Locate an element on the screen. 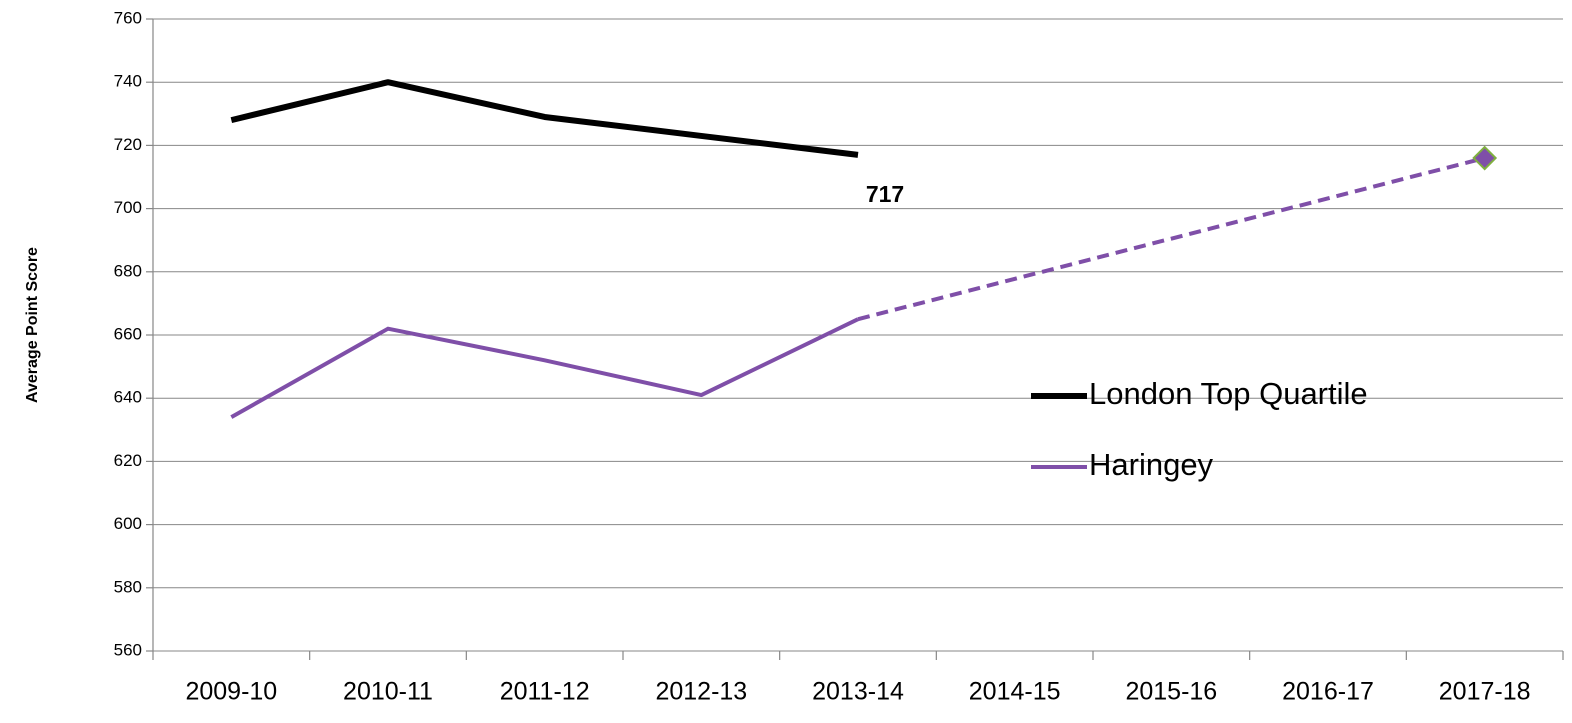  x-tick-label: 2015-16 is located at coordinates (1171, 692).